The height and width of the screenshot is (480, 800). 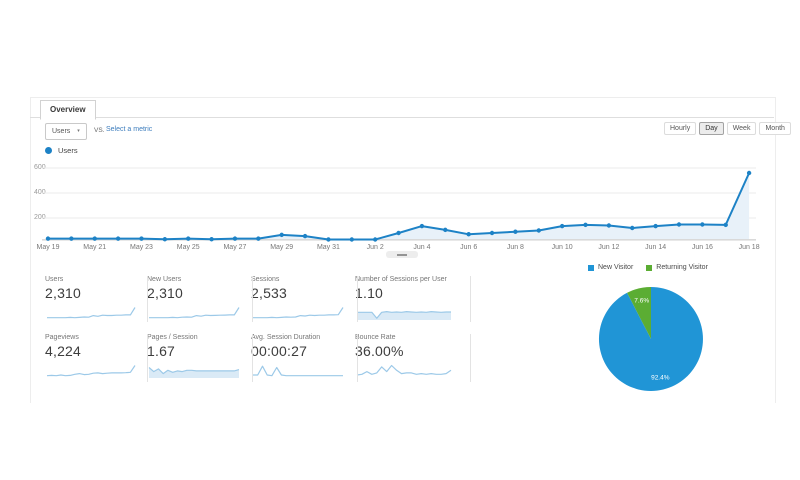 What do you see at coordinates (61, 131) in the screenshot?
I see `metric-selector-value: Users` at bounding box center [61, 131].